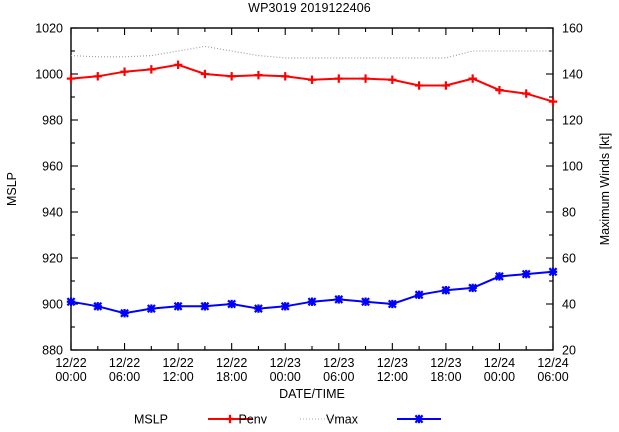  Describe the element at coordinates (49, 75) in the screenshot. I see `y-tick-label: 1000` at that location.